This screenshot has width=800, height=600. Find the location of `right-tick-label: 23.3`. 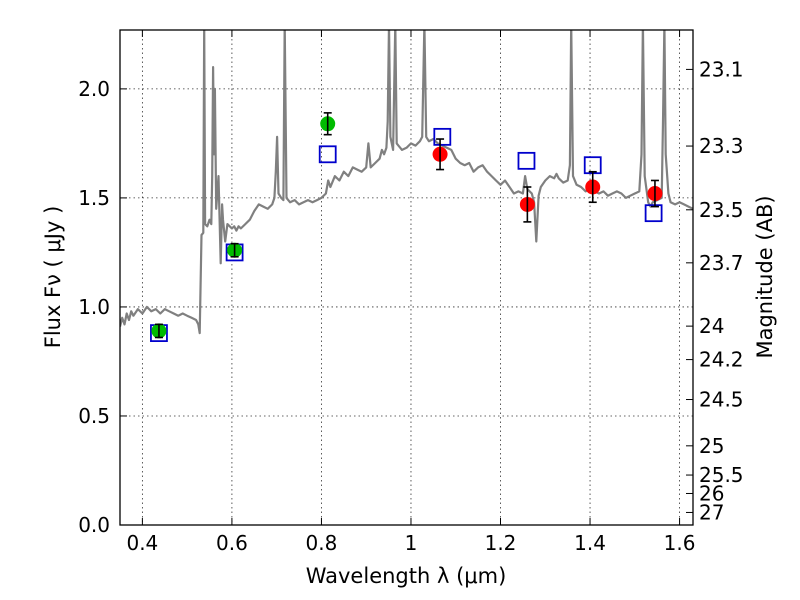

right-tick-label: 23.3 is located at coordinates (721, 146).